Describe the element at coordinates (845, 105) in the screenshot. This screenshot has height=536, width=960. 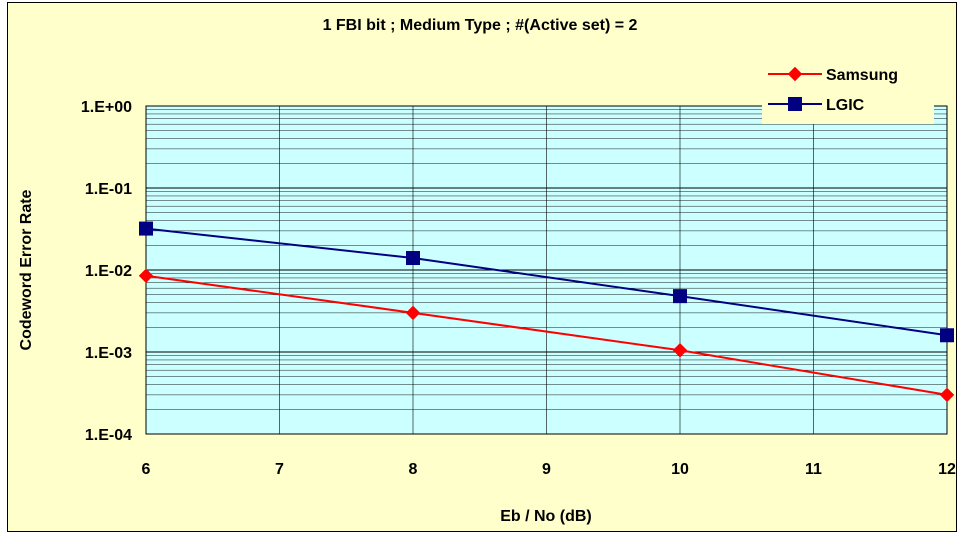
I see `legend-label-lgic: LGIC` at that location.